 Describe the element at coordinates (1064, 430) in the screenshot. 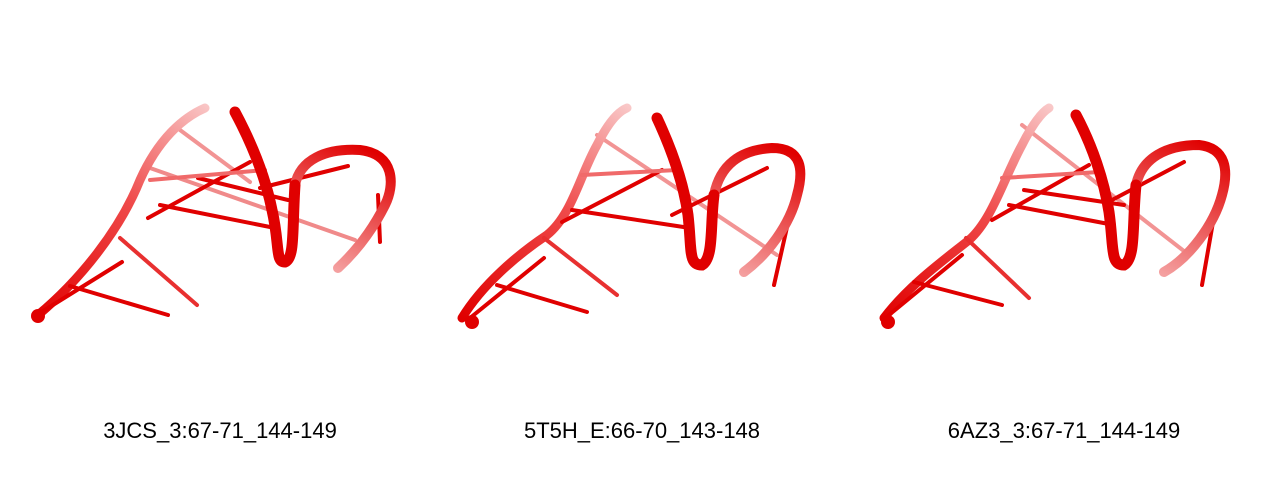

I see `structure-label-3: 6AZ3_3:67-71_144-149` at that location.